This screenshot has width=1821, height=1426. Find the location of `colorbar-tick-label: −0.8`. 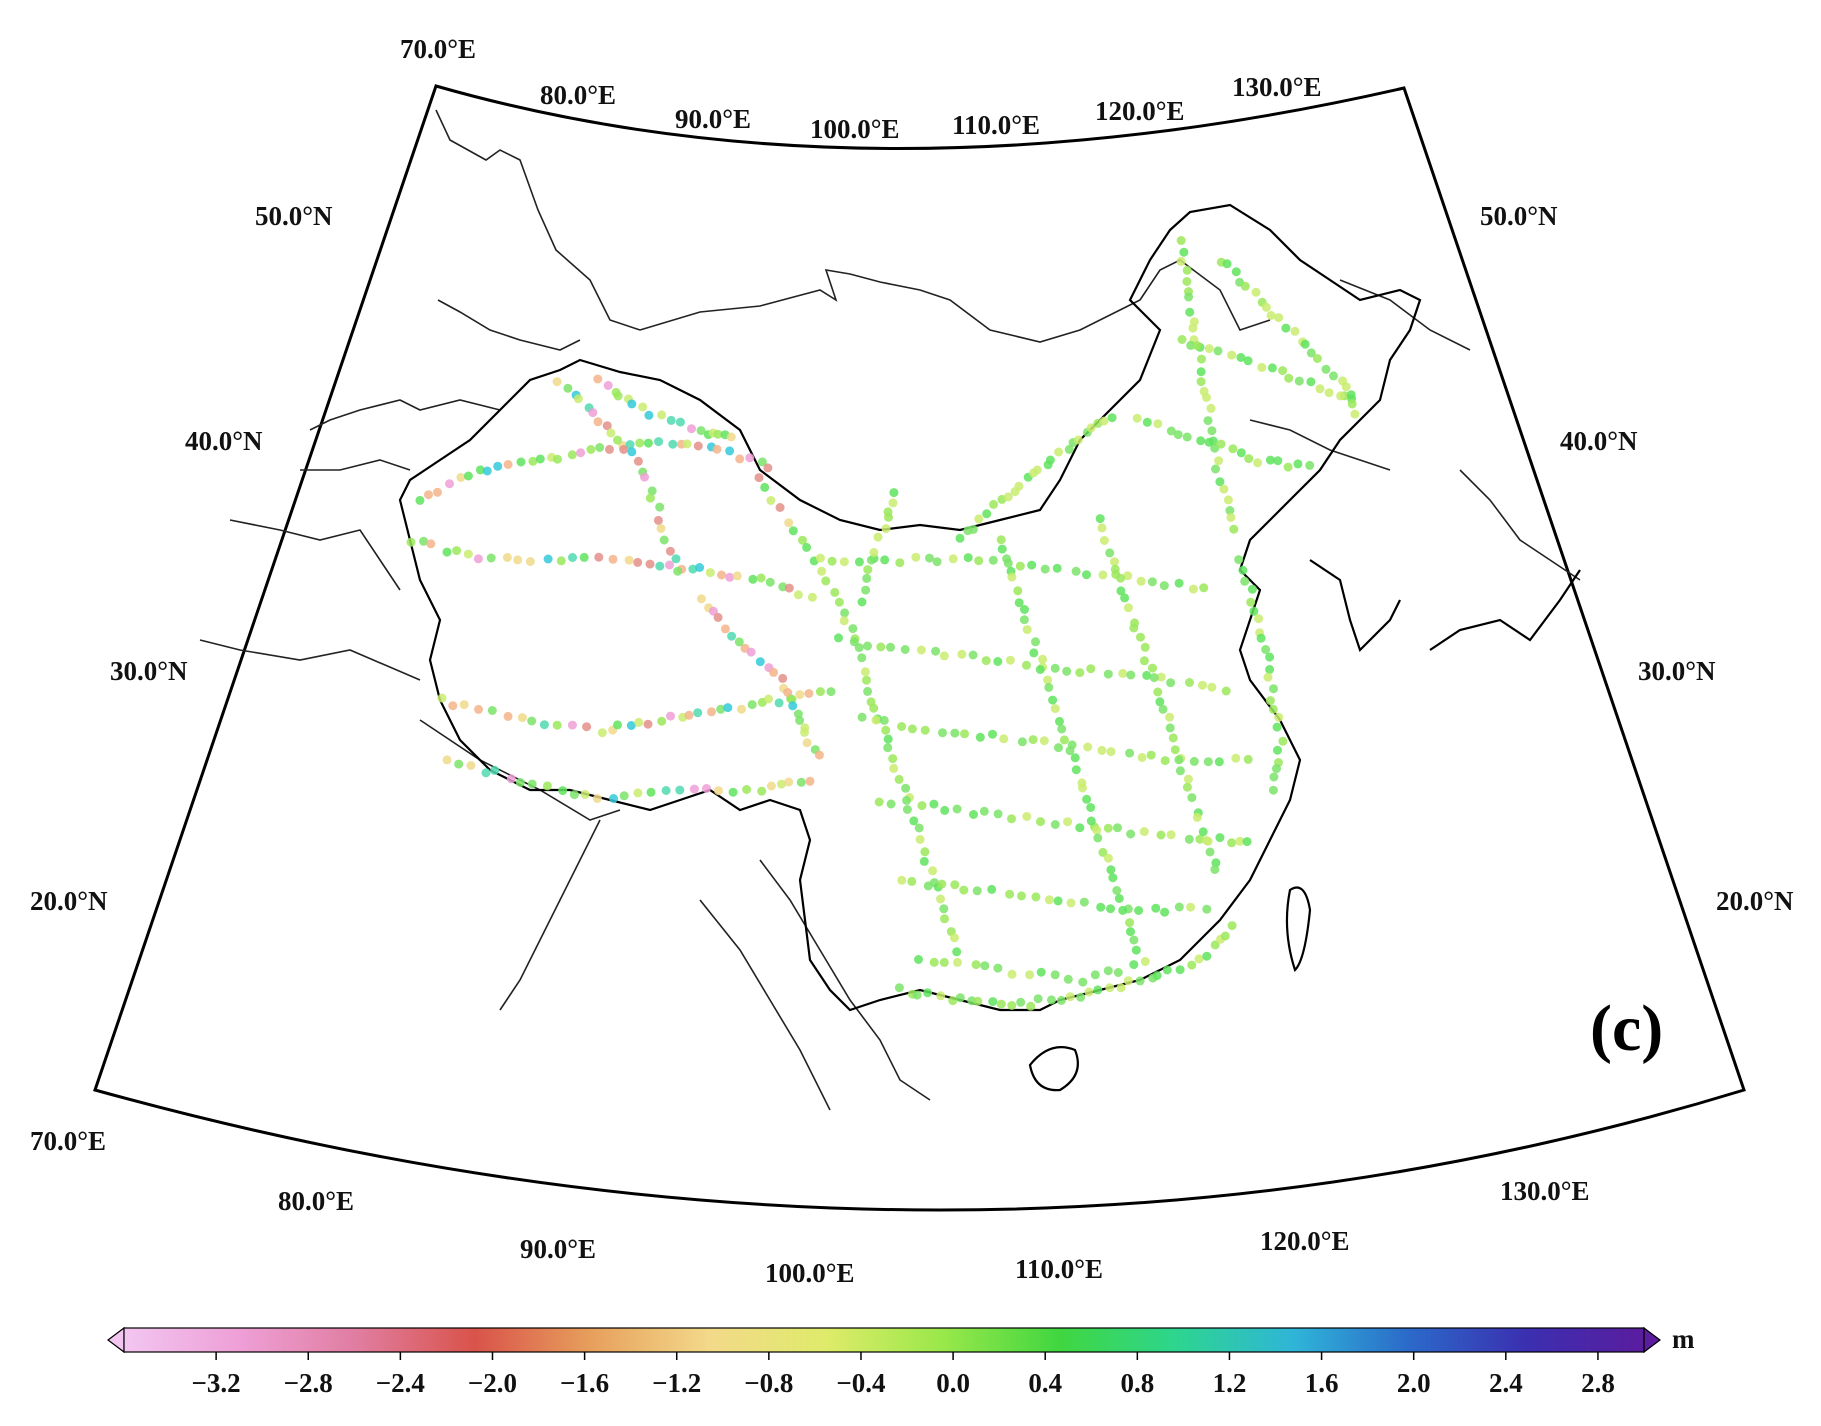

colorbar-tick-label: −0.8 is located at coordinates (768, 1383).